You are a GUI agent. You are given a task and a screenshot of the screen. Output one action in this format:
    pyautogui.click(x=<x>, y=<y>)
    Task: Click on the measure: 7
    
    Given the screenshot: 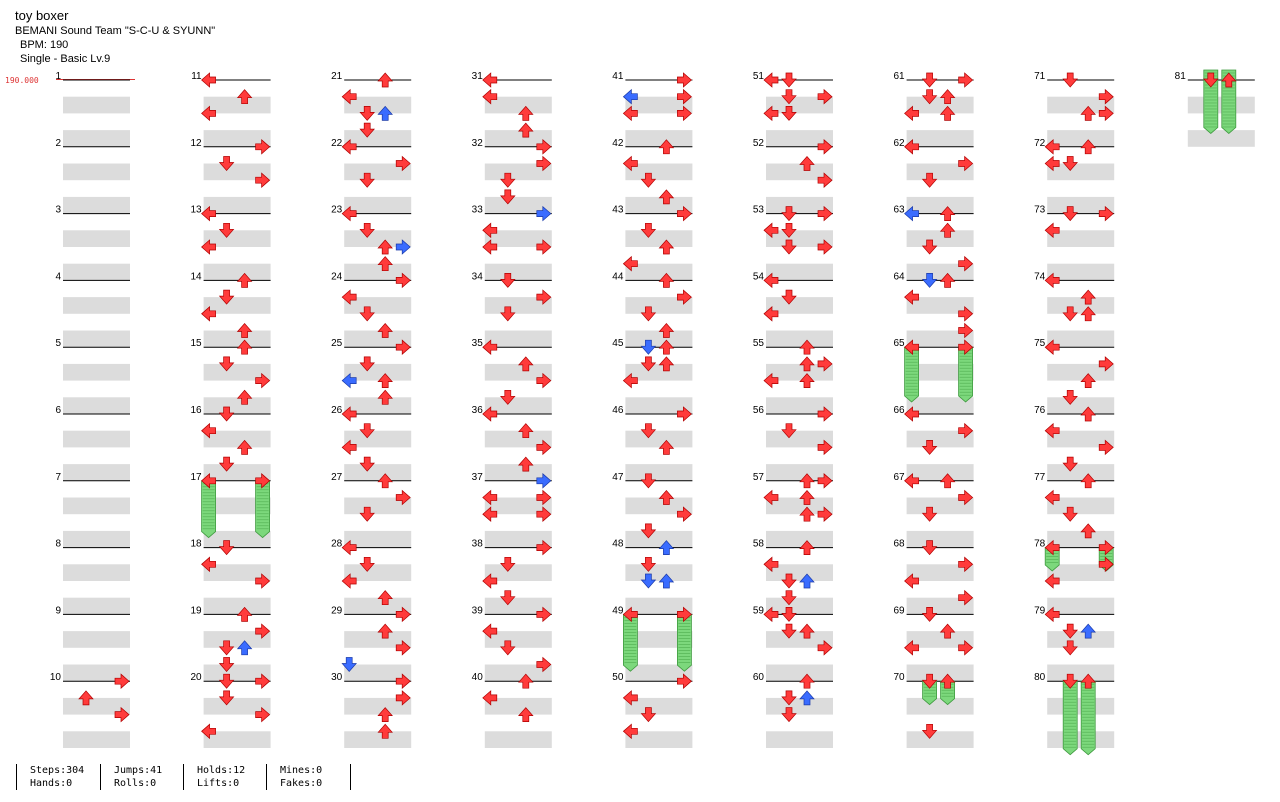 What is the action you would take?
    pyautogui.click(x=92, y=510)
    